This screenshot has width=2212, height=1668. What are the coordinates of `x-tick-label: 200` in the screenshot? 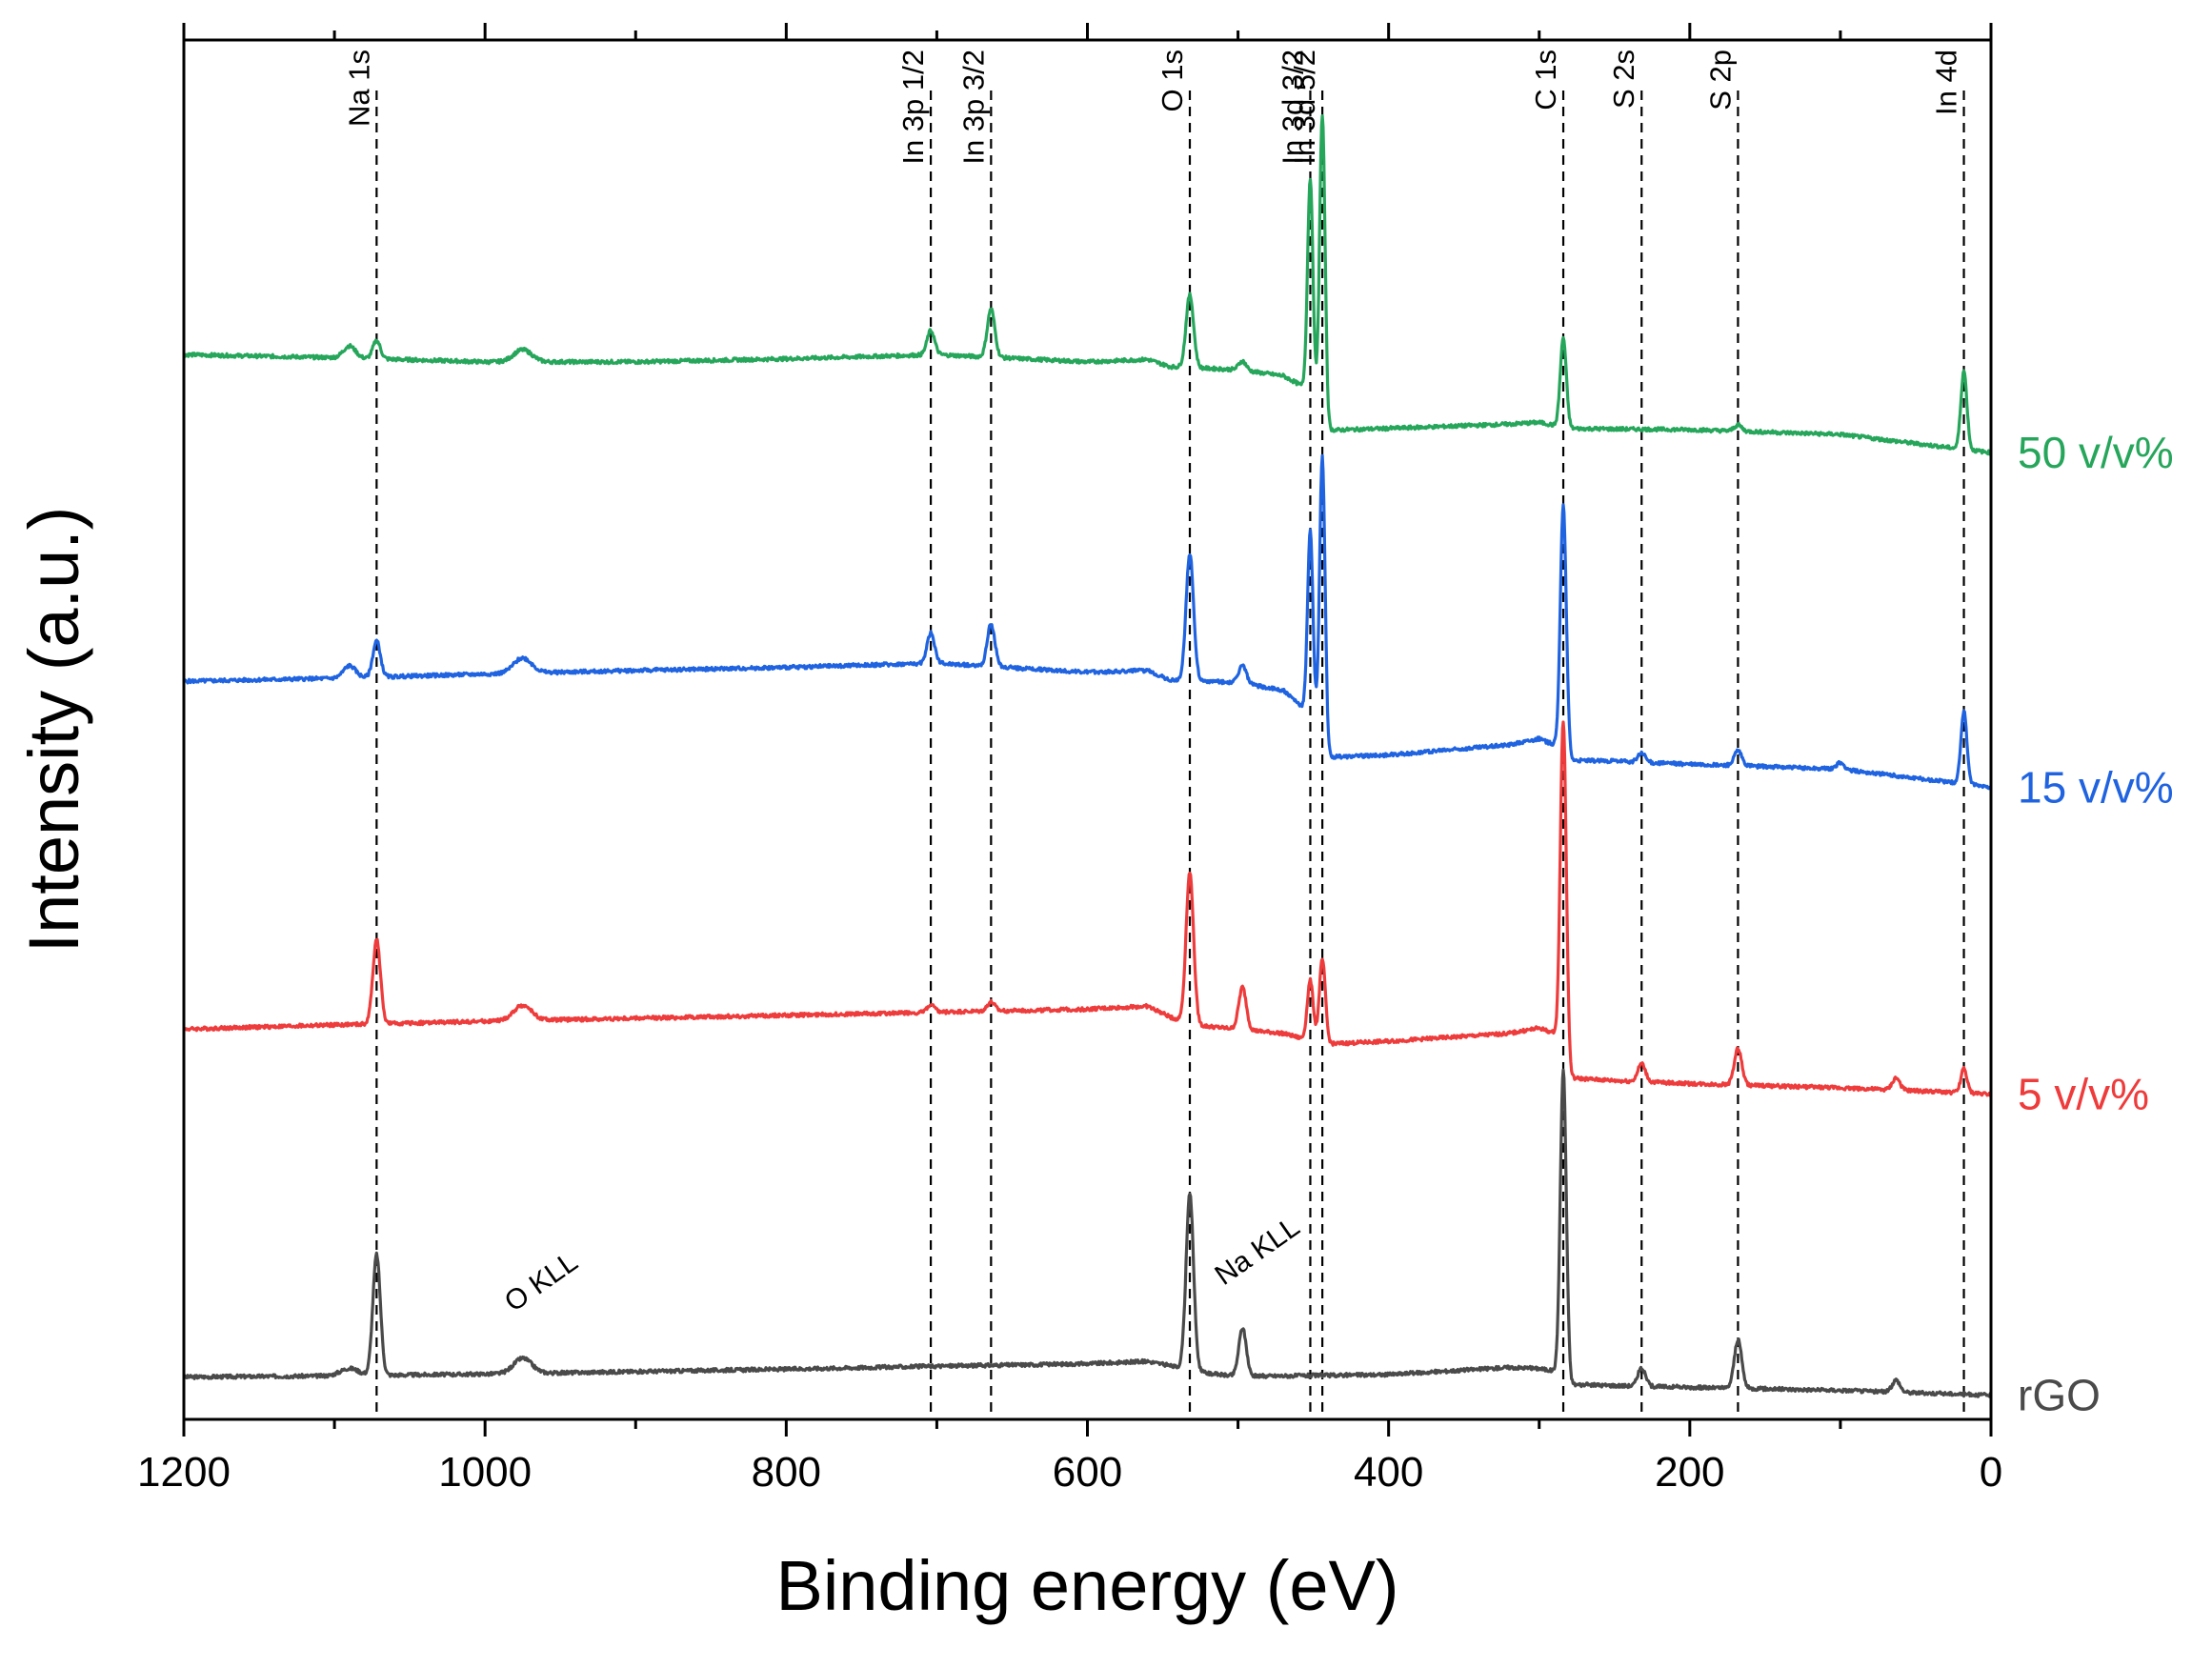 It's located at (1689, 1472).